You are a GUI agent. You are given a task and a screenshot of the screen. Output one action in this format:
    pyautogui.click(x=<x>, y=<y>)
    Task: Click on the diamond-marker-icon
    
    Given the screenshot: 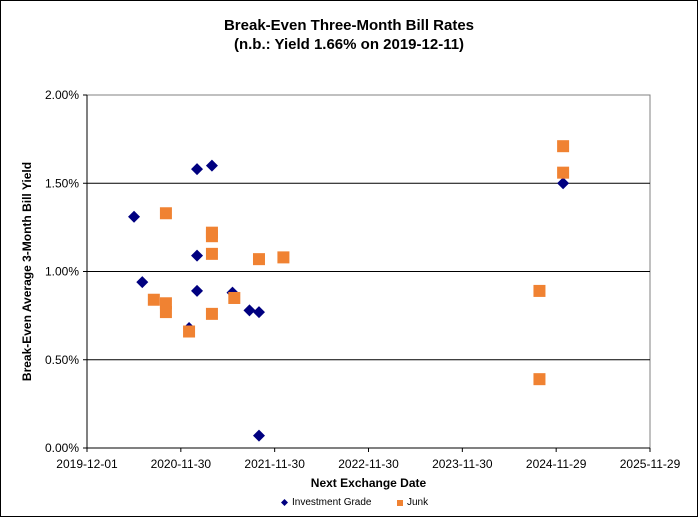 What is the action you would take?
    pyautogui.click(x=284, y=502)
    